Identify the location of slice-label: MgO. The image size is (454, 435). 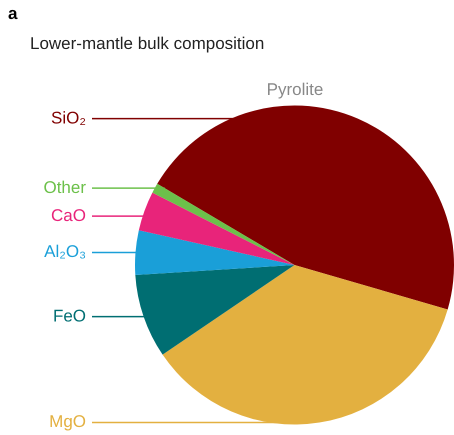
(67, 422).